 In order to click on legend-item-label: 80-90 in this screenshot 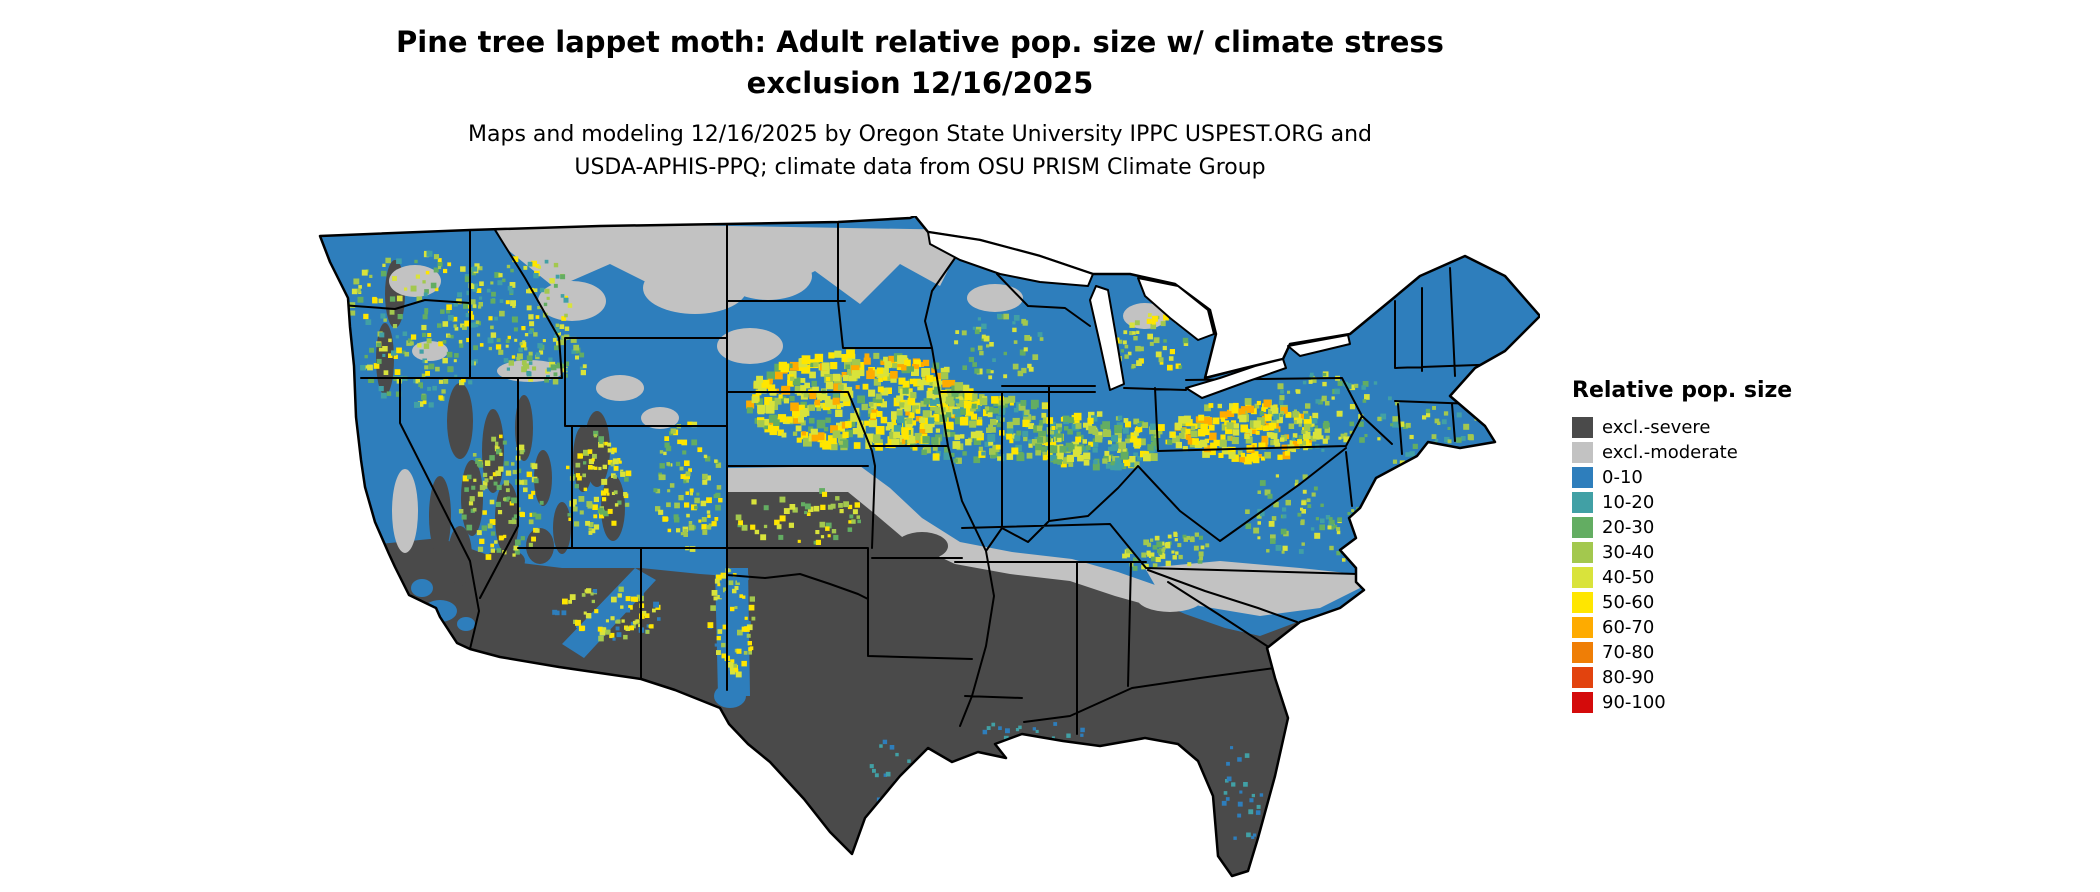, I will do `click(1628, 677)`.